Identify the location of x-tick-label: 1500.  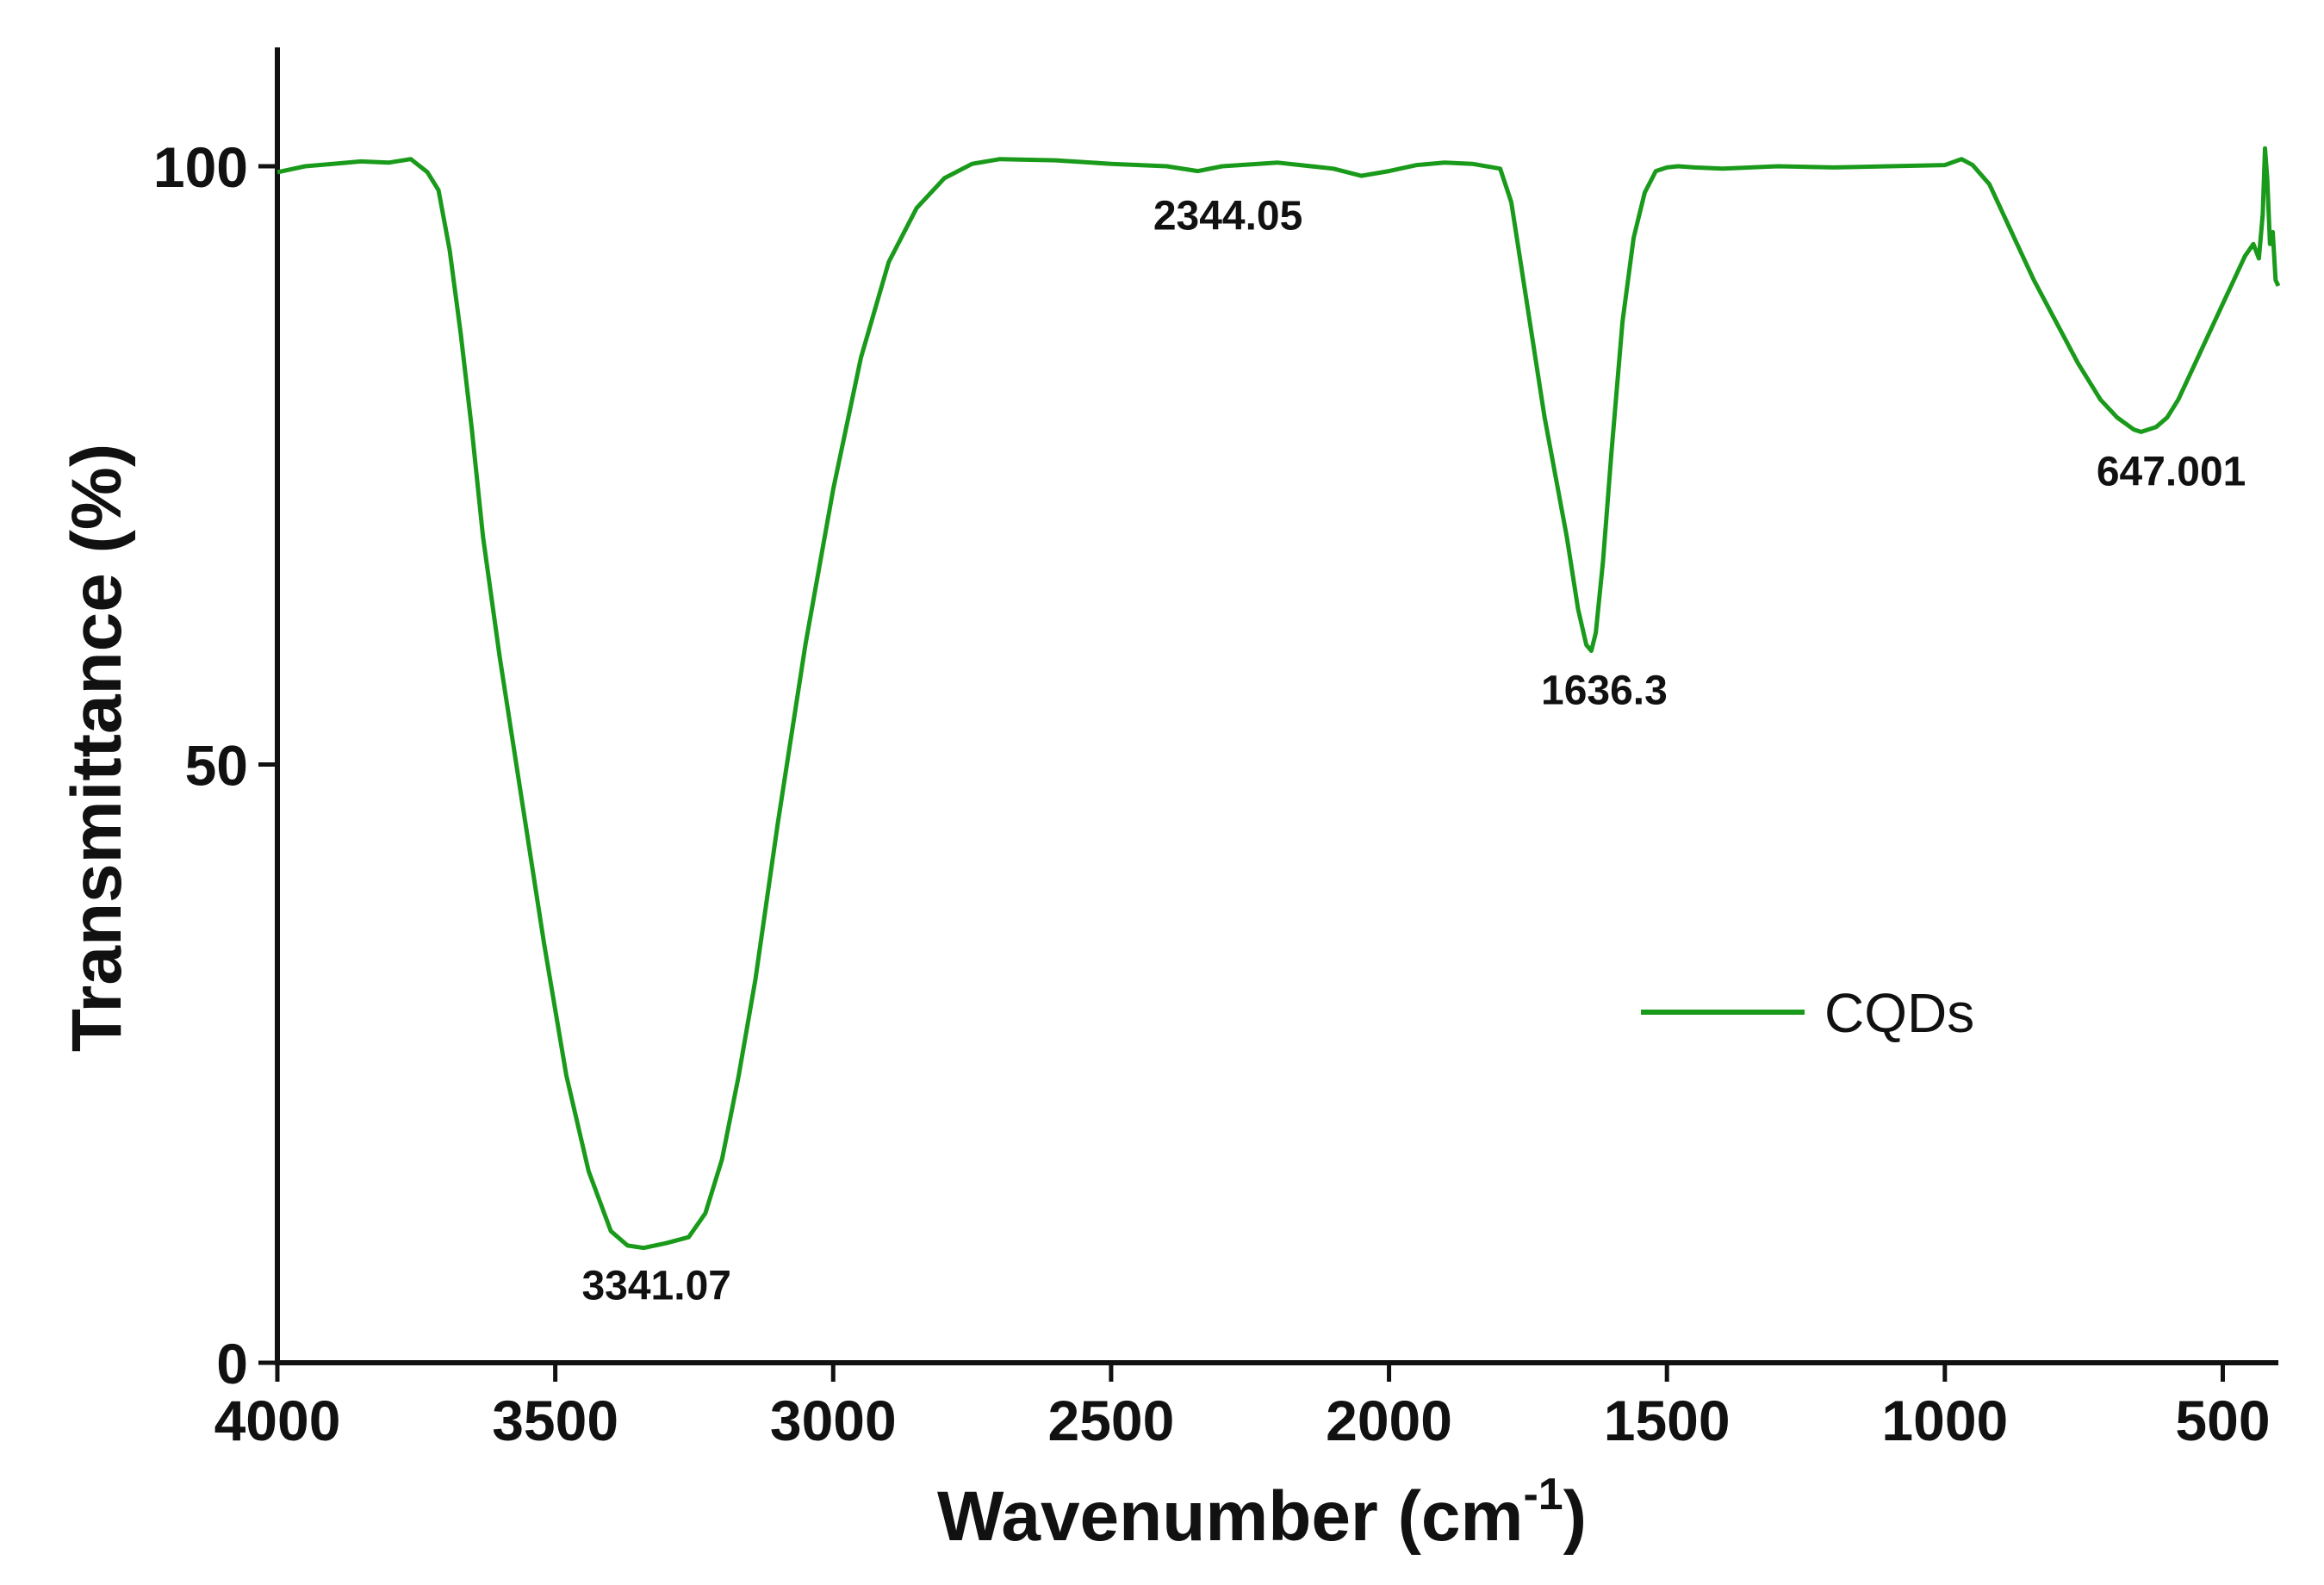
(1667, 1420).